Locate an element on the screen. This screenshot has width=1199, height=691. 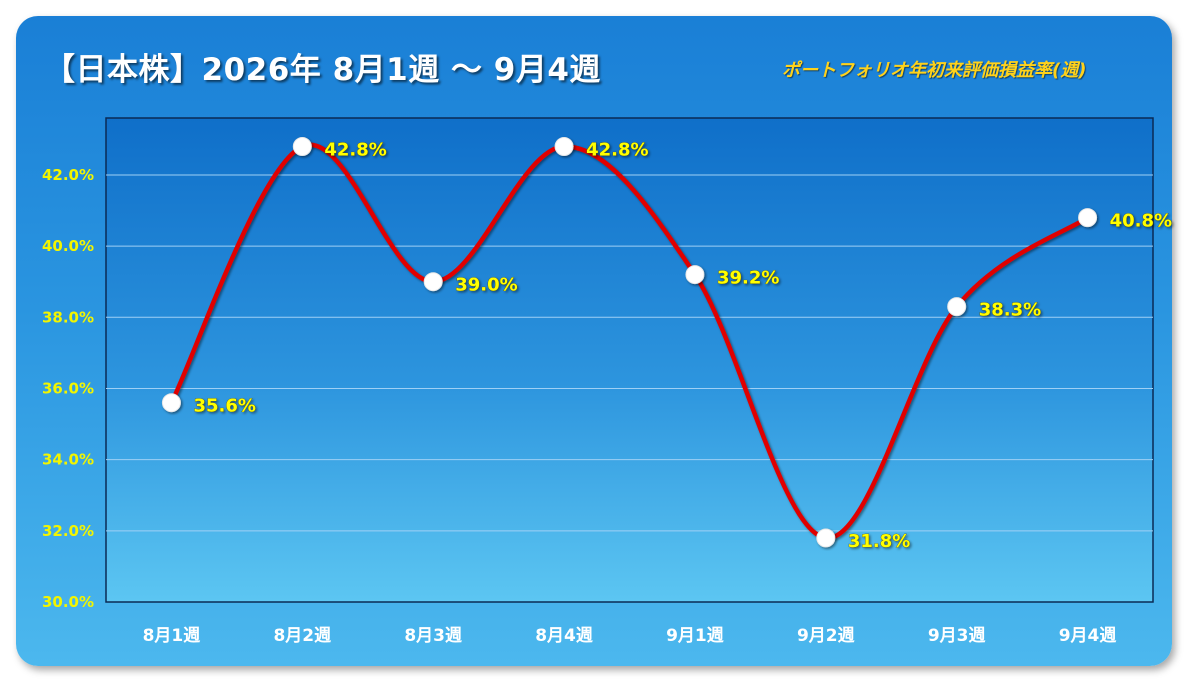
x-tick-label: 9月2週 is located at coordinates (826, 636).